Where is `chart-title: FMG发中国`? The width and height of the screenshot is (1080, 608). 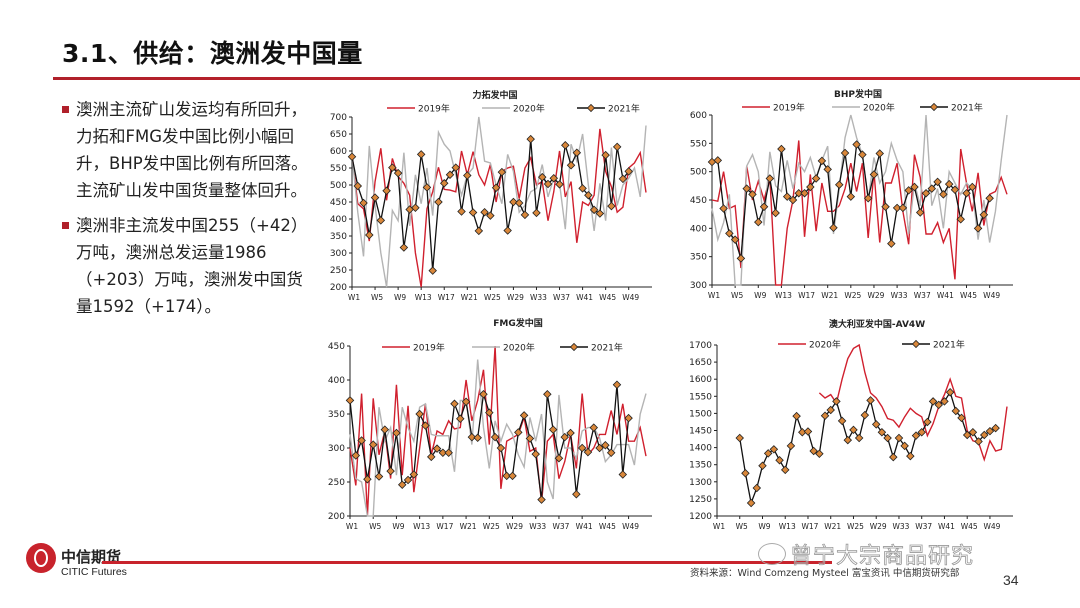
chart-title: FMG发中国 is located at coordinates (518, 323).